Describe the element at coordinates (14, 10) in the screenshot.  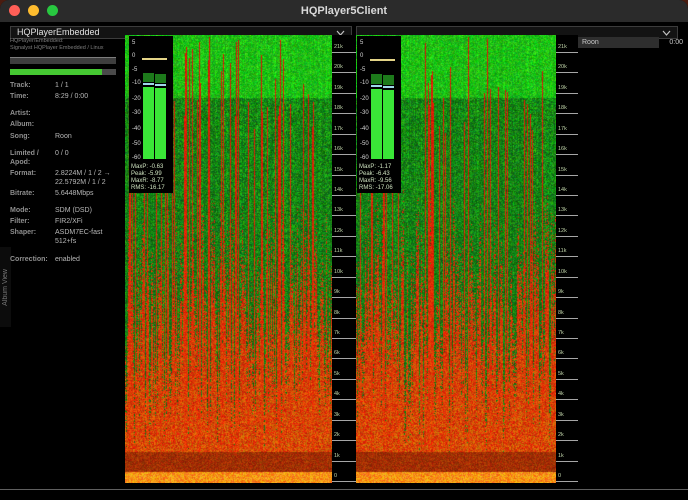
I see `close-button` at that location.